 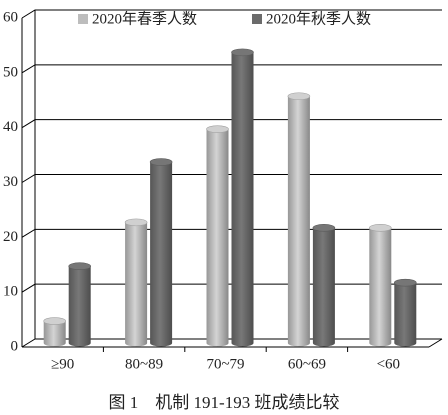 I want to click on y-tick-label: 0, so click(x=15, y=346).